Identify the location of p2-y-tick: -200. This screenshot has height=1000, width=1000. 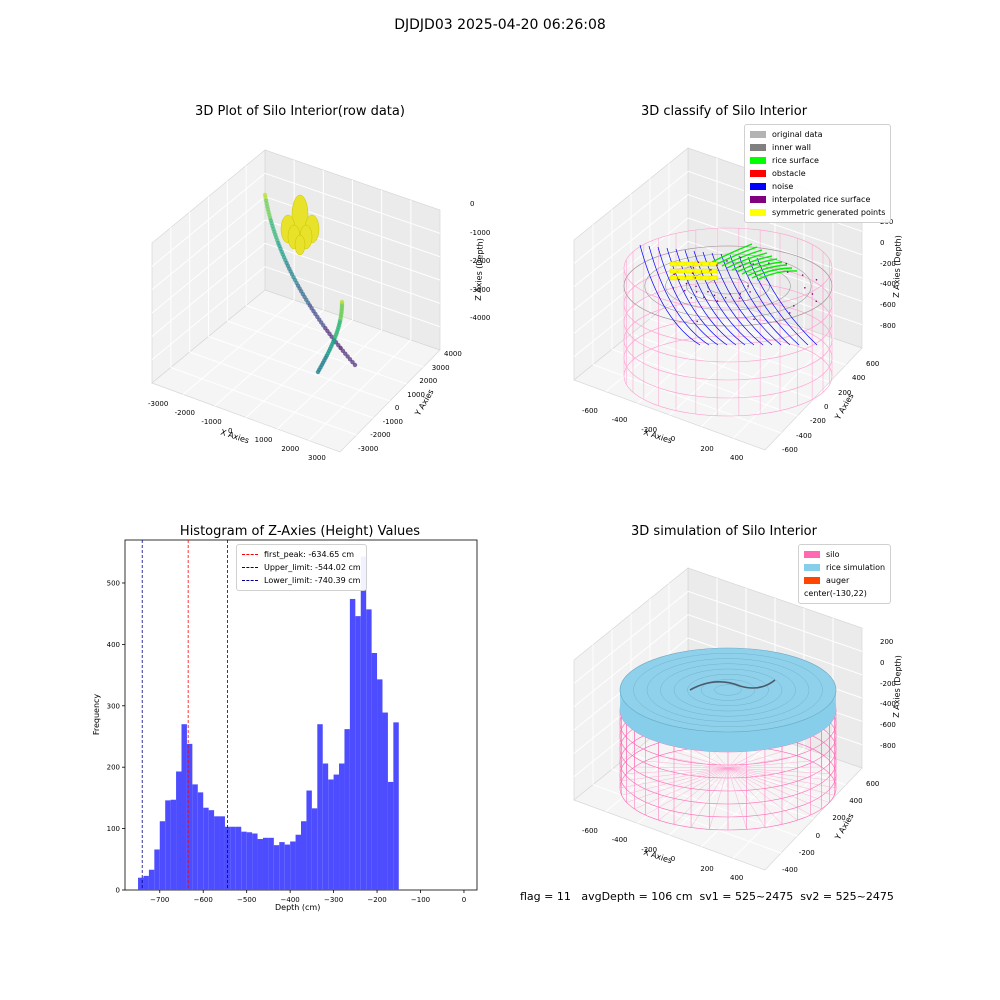
(818, 421).